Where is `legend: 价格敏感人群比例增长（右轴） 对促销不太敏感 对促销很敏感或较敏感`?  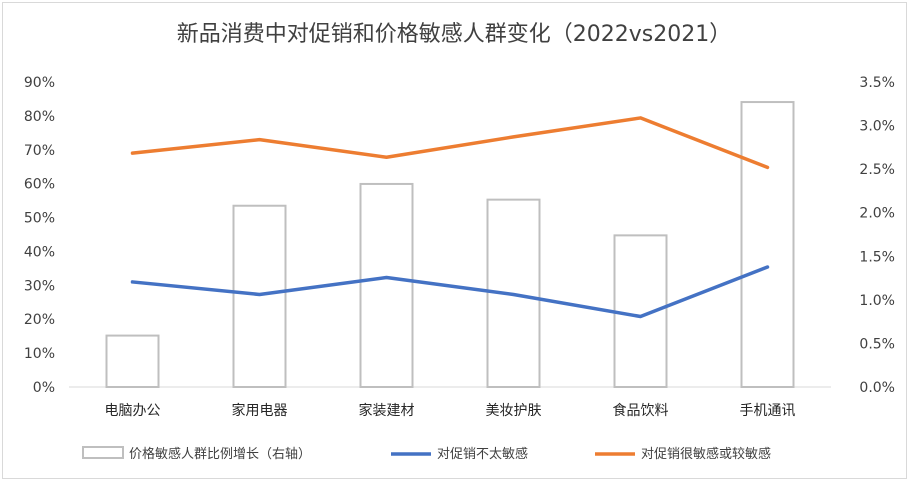 legend: 价格敏感人群比例增长（右轴） 对促销不太敏感 对促销很敏感或较敏感 is located at coordinates (426, 454).